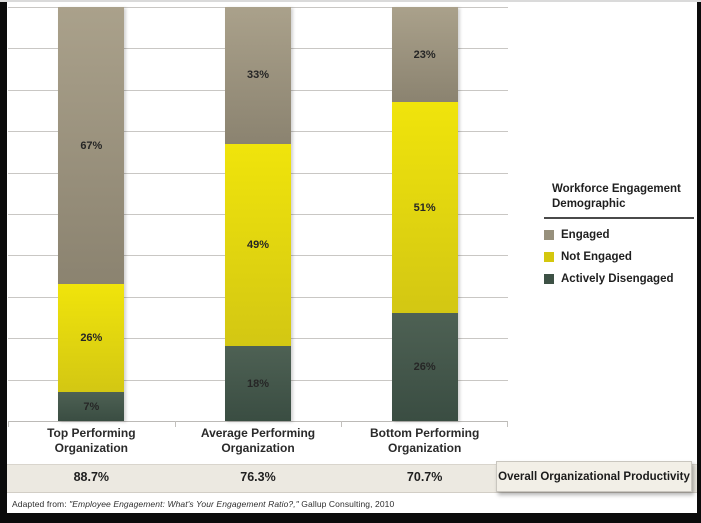 The width and height of the screenshot is (701, 523). I want to click on bar-bottom-performing-organization: 26% 51% 23%, so click(424, 214).